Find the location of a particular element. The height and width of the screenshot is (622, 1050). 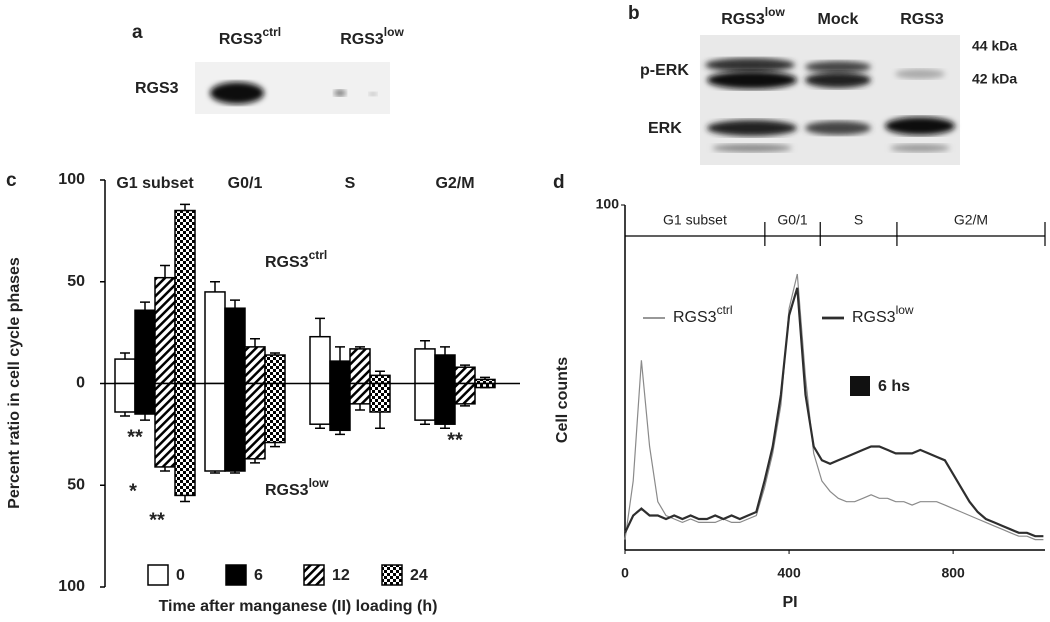

x-tick-label: 800 is located at coordinates (953, 573).